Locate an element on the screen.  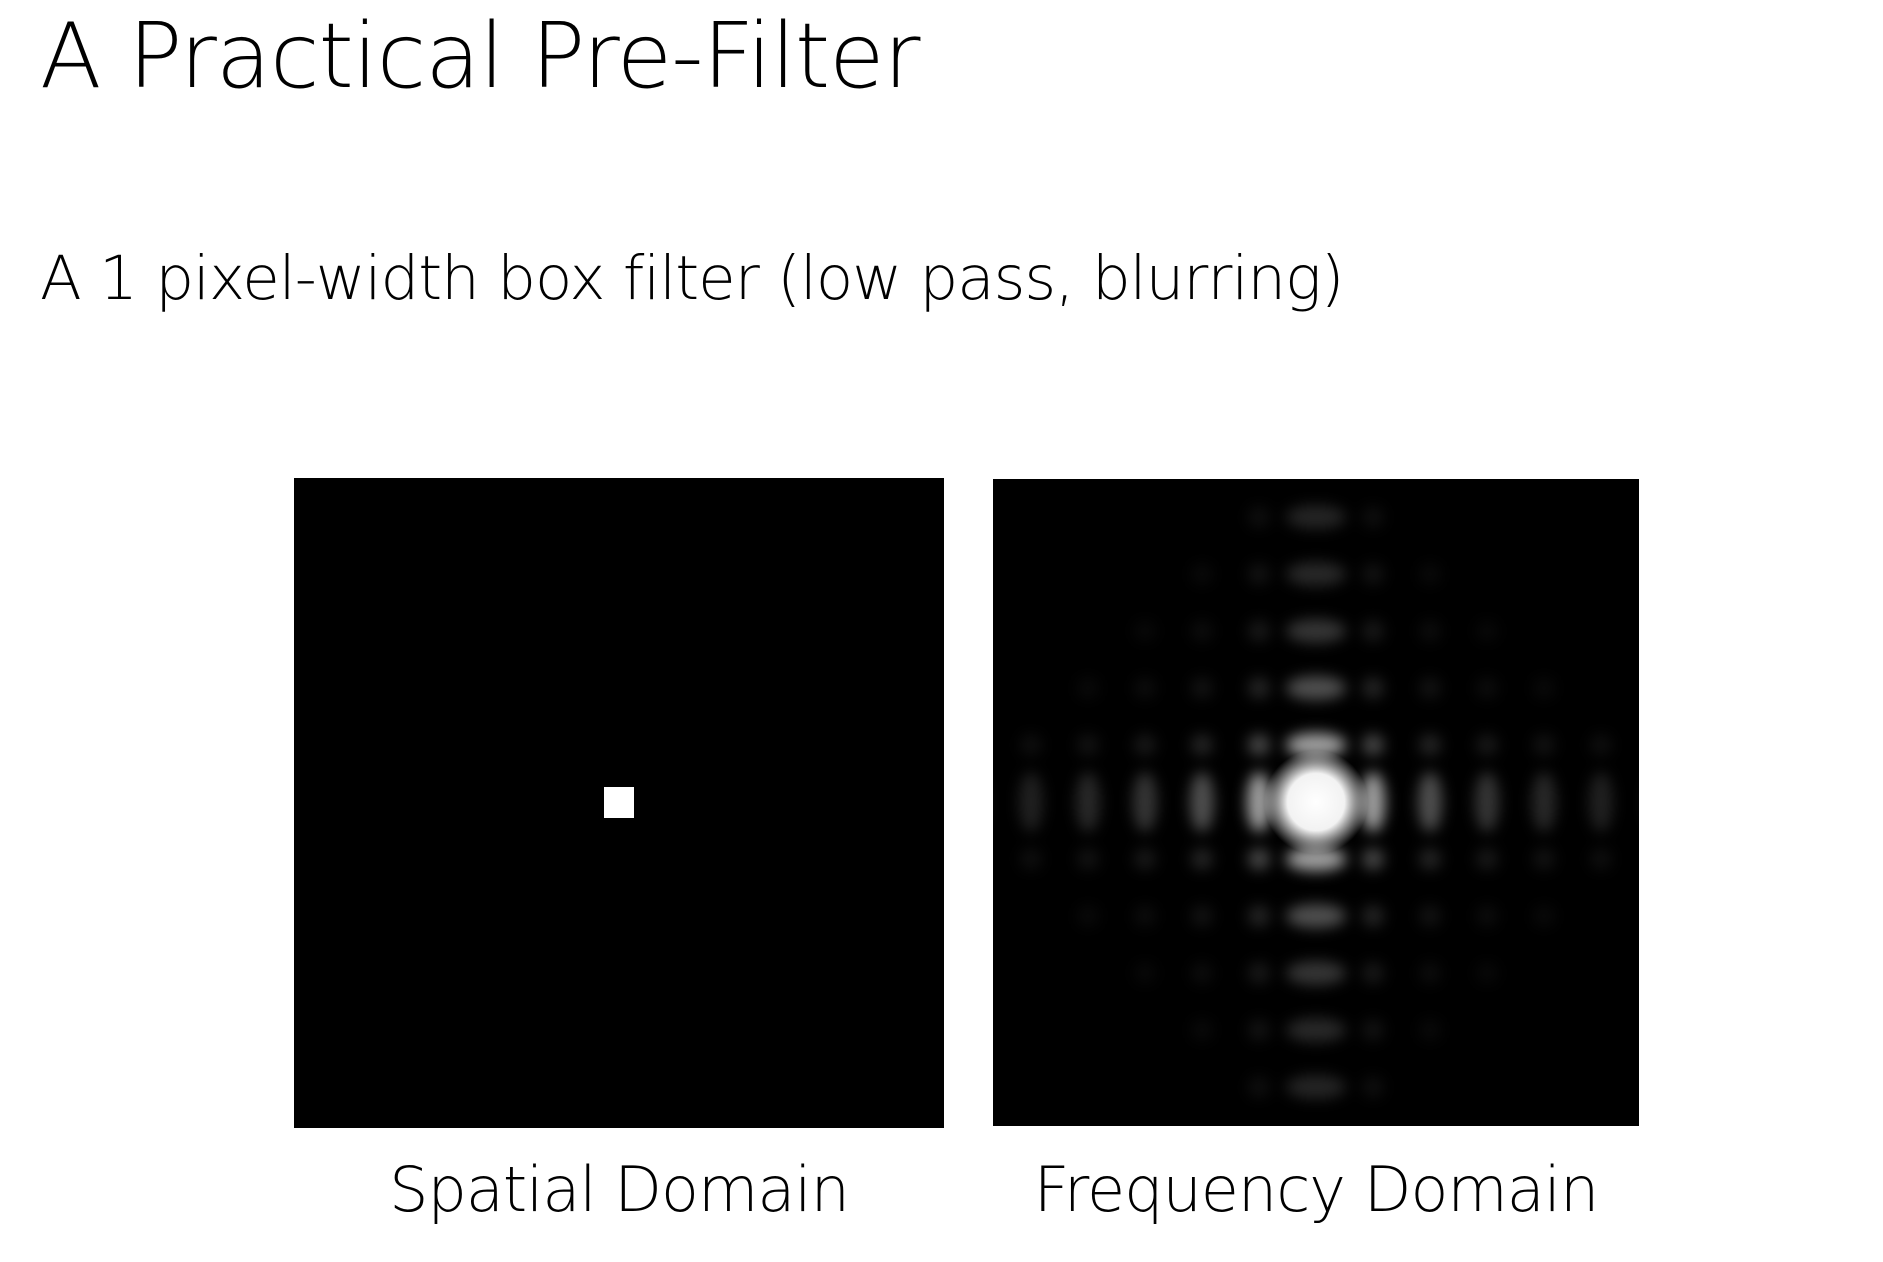
spatial-domain-caption: Spatial Domain is located at coordinates (619, 1189).